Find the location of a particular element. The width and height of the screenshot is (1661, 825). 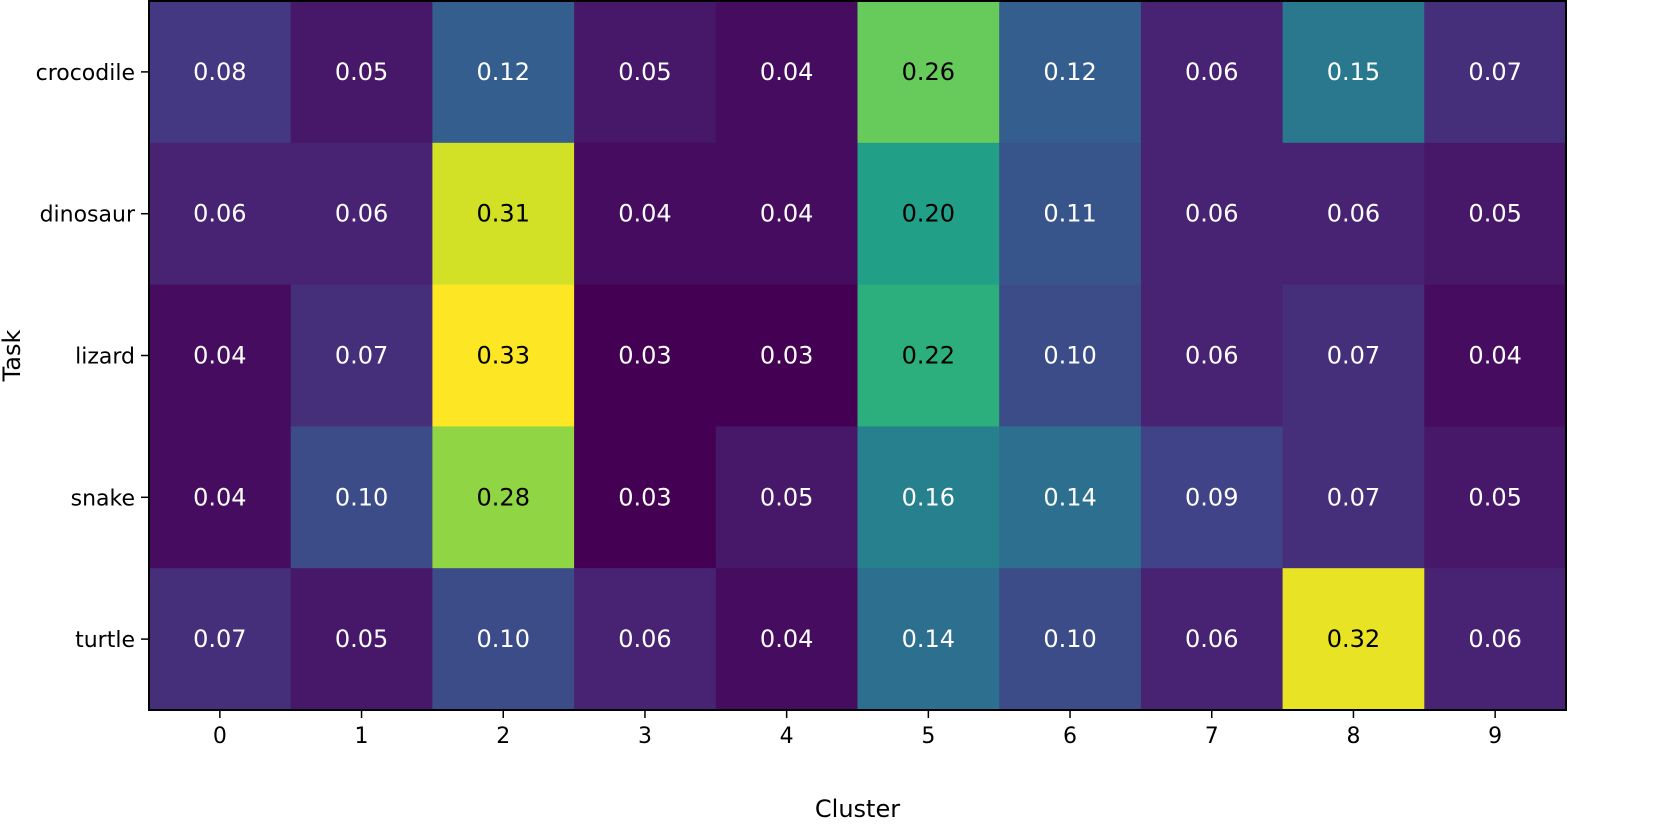

cell-value-label-snake-0: 0.04 is located at coordinates (219, 497).